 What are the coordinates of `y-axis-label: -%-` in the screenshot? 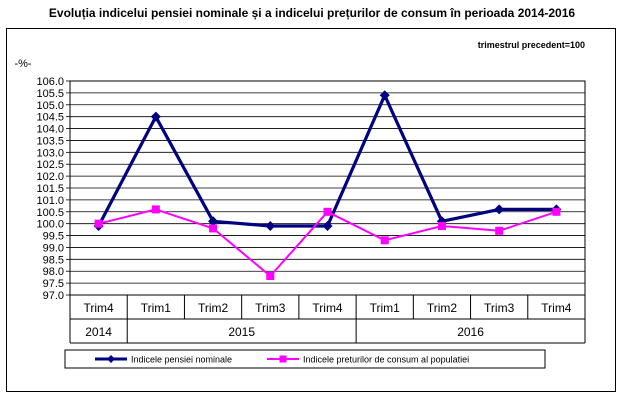 It's located at (22, 64).